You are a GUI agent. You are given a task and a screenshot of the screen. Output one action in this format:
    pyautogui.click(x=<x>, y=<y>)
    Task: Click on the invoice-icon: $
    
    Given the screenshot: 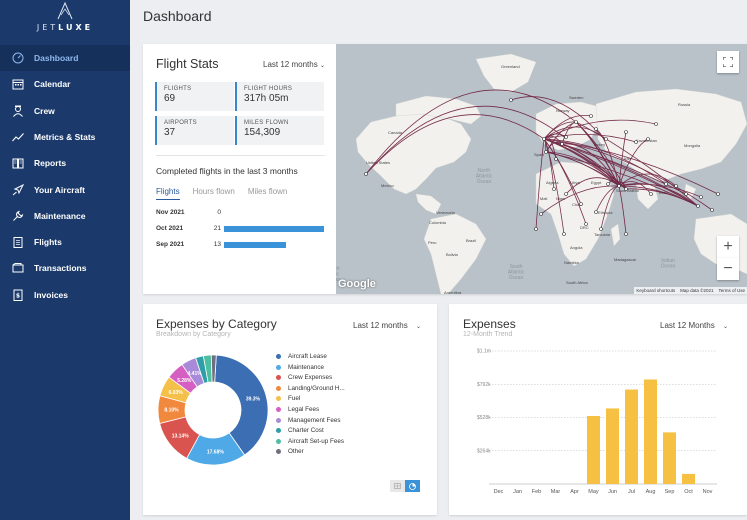 What is the action you would take?
    pyautogui.click(x=18, y=295)
    